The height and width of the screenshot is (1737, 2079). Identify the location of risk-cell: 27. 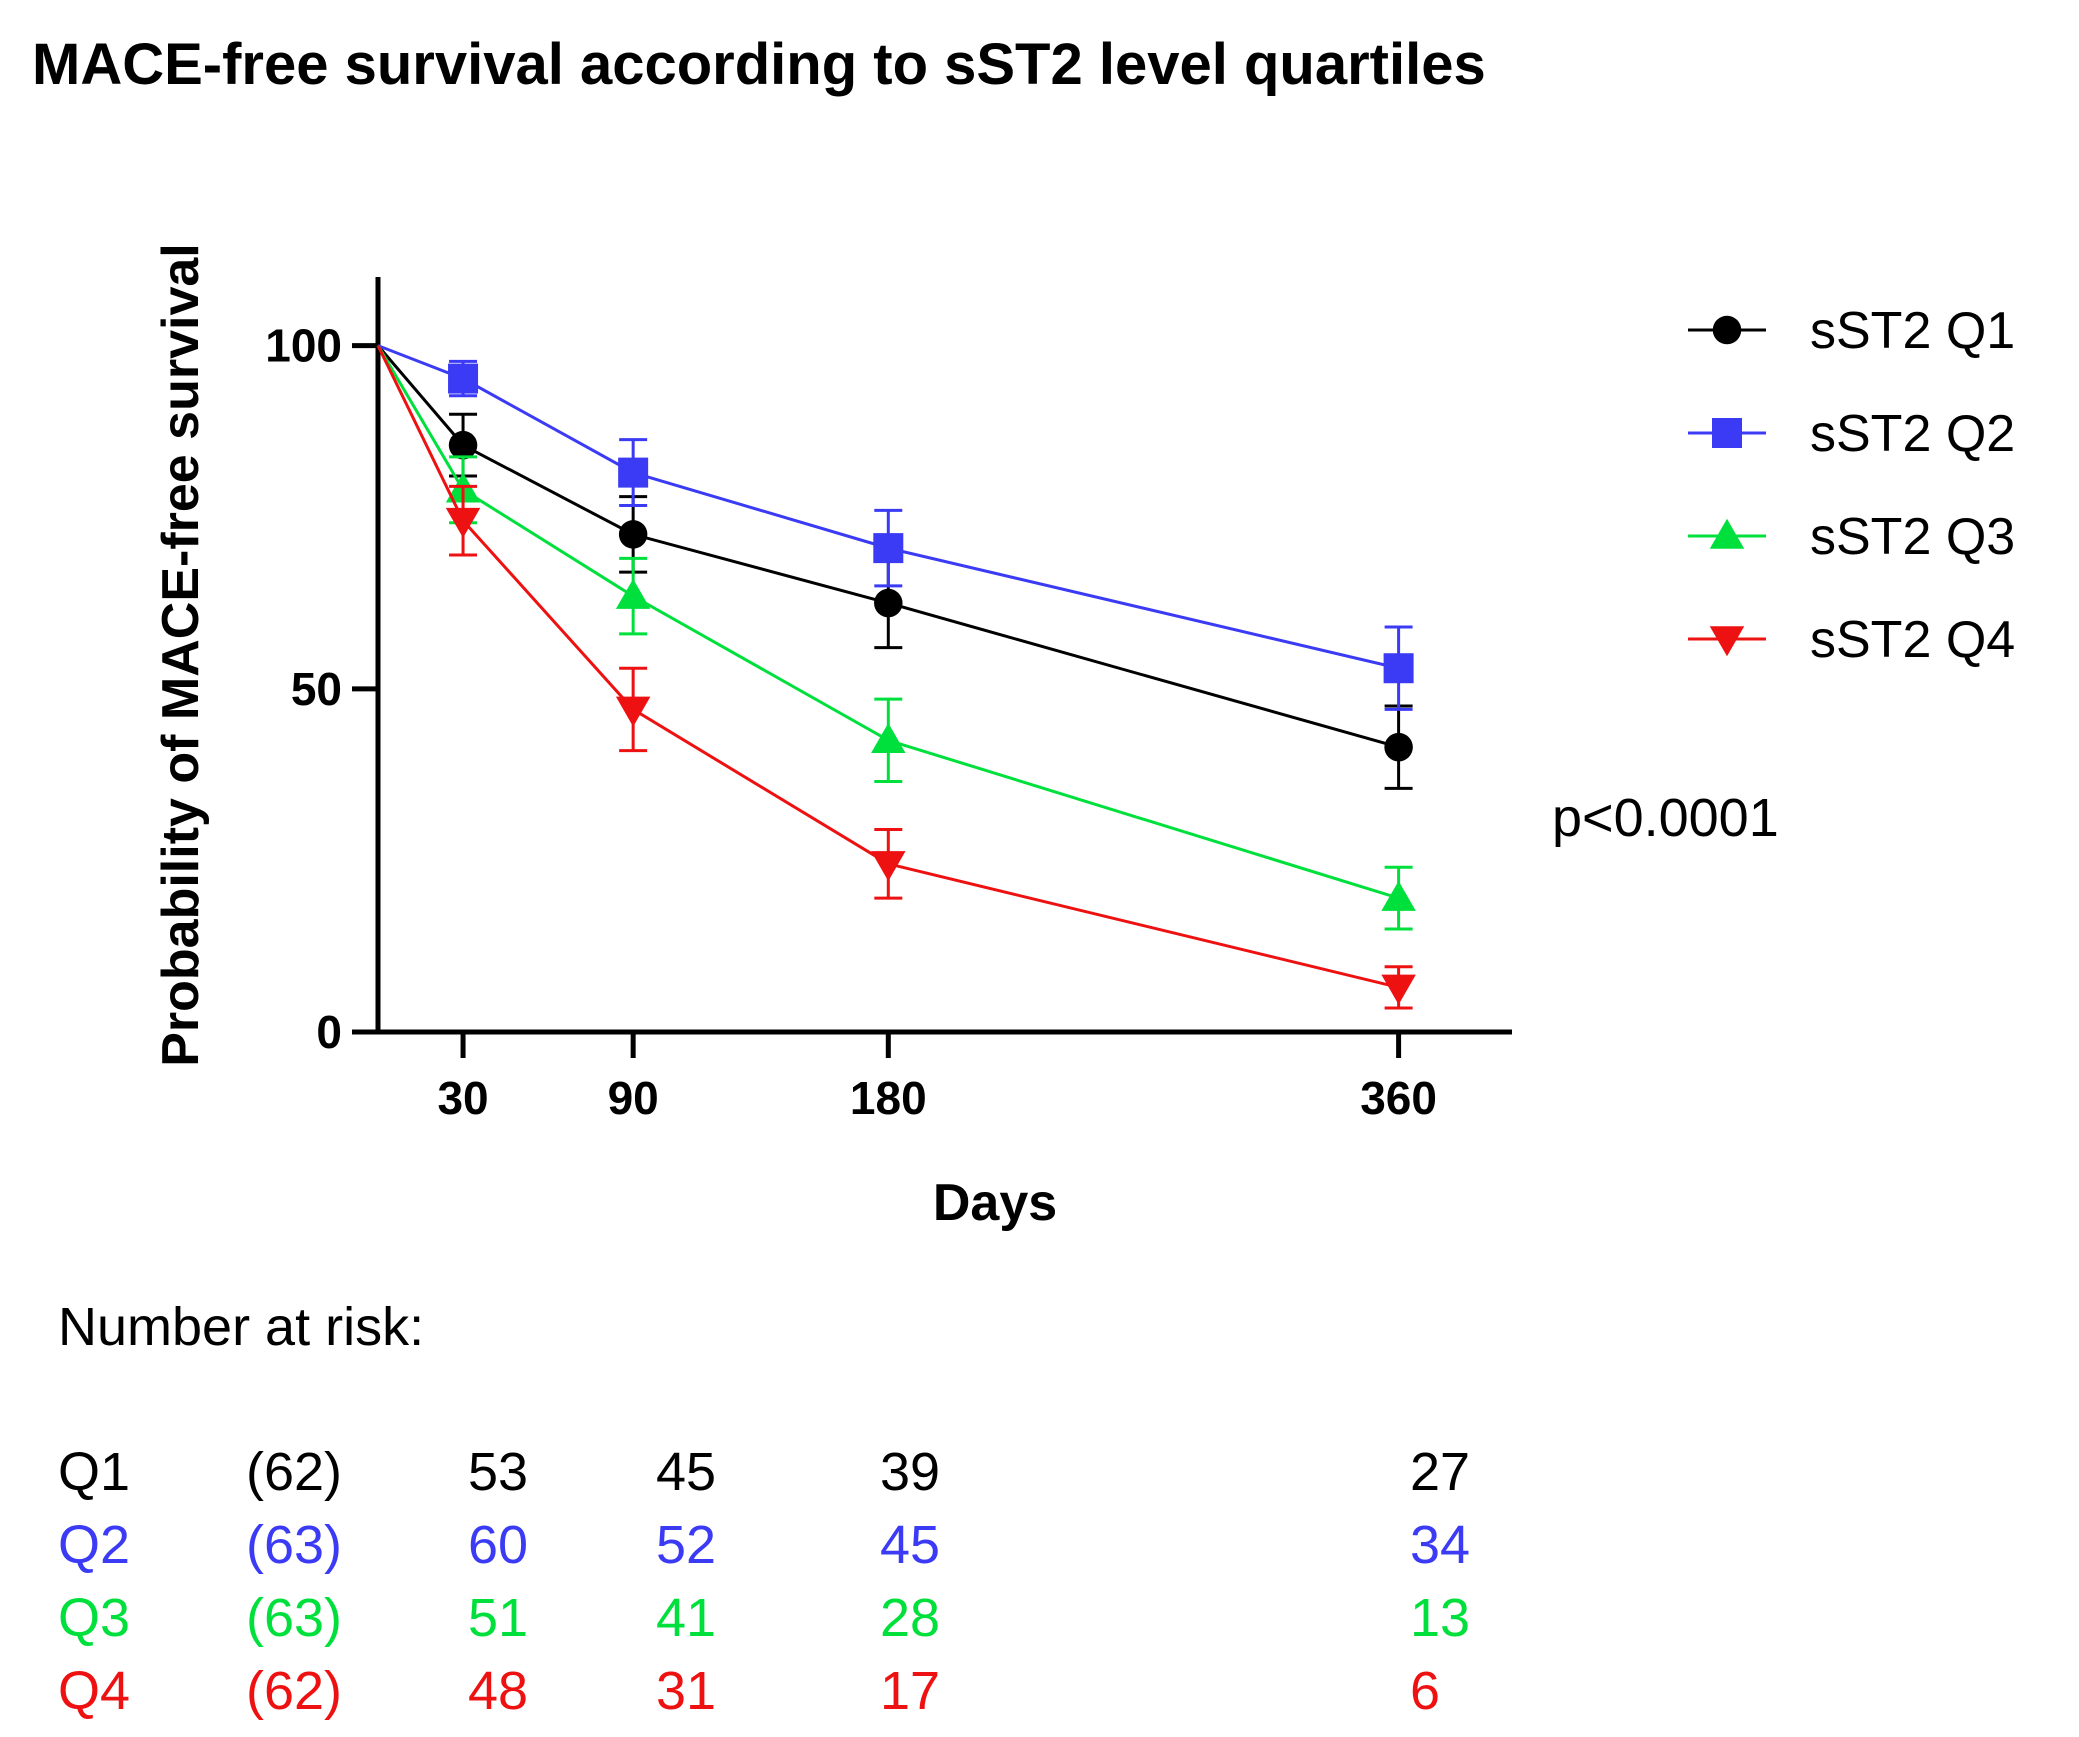
(1440, 1472).